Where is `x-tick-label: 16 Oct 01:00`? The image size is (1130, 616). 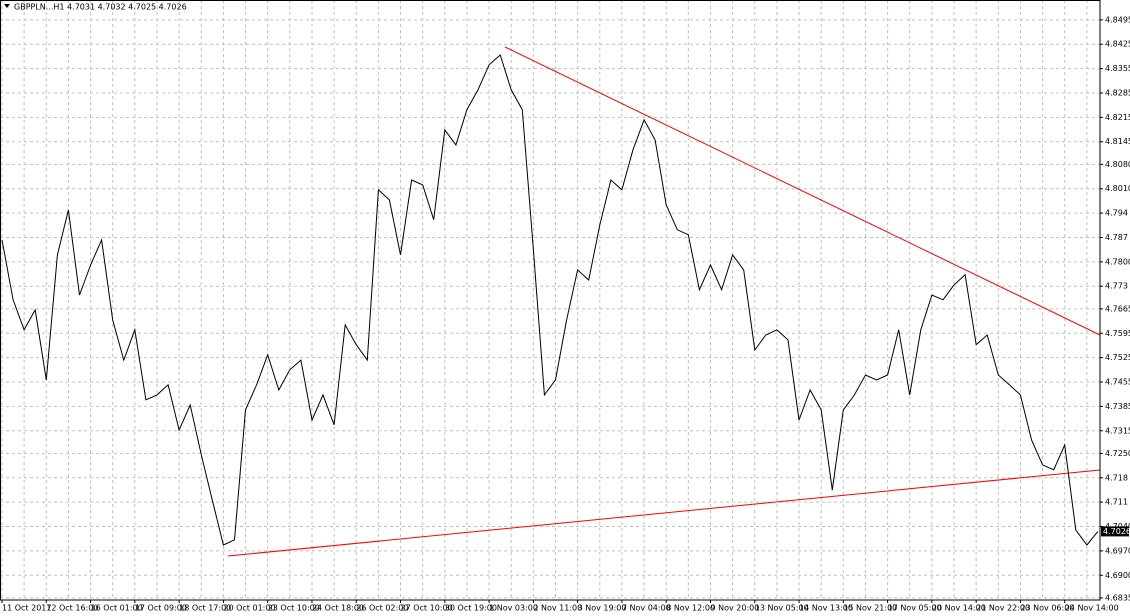 x-tick-label: 16 Oct 01:00 is located at coordinates (117, 608).